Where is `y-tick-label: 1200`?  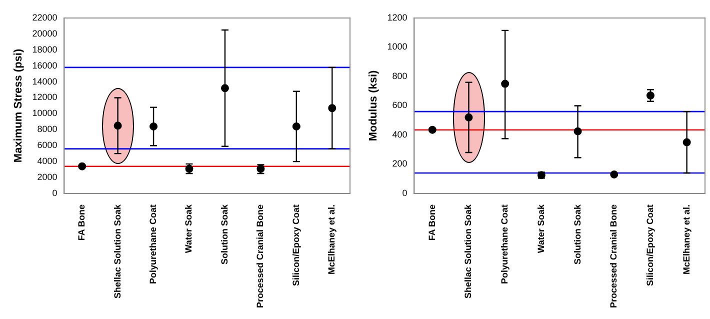 y-tick-label: 1200 is located at coordinates (397, 17).